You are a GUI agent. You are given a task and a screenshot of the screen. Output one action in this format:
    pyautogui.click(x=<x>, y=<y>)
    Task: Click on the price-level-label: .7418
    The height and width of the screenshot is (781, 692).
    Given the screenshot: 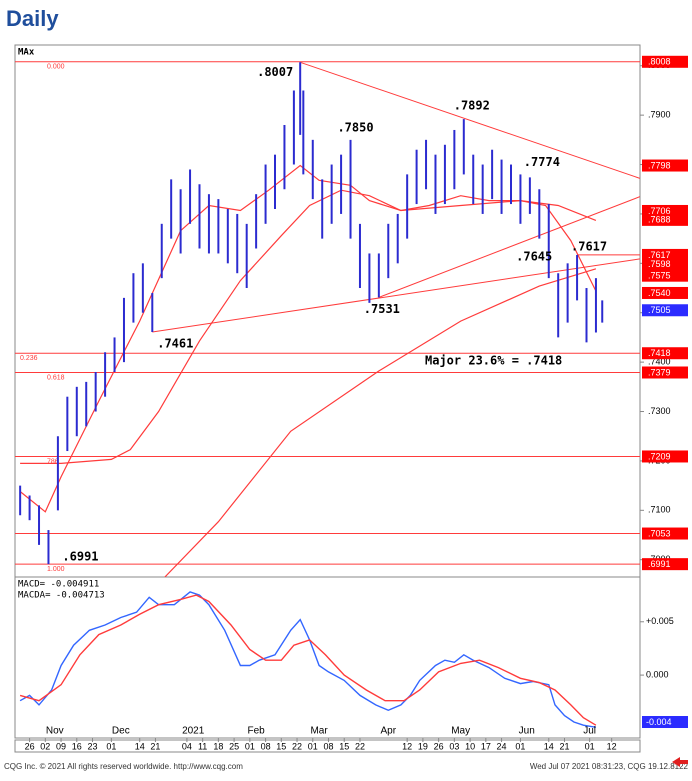 What is the action you would take?
    pyautogui.click(x=659, y=353)
    